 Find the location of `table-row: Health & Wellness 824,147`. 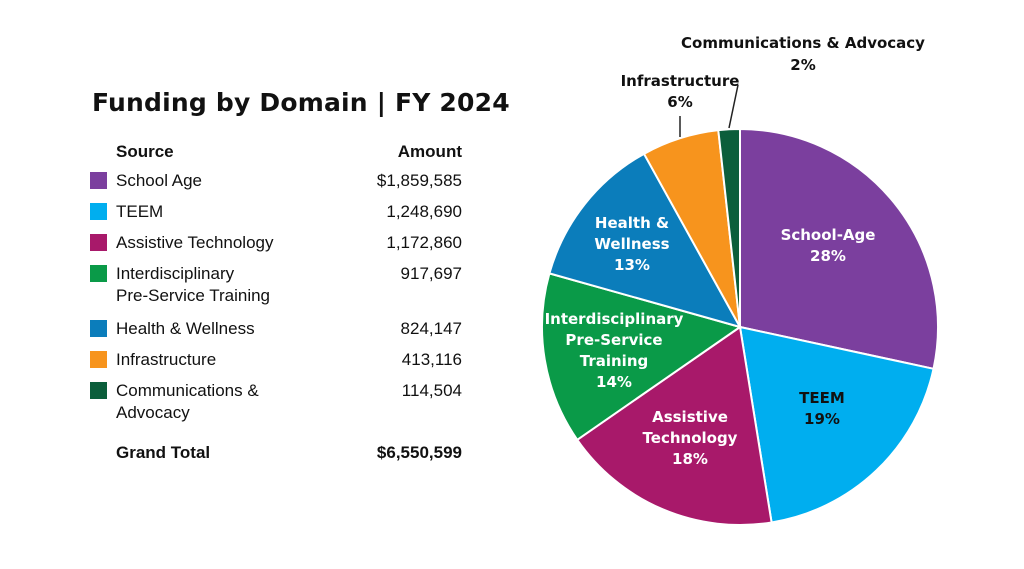

table-row: Health & Wellness 824,147 is located at coordinates (278, 333).